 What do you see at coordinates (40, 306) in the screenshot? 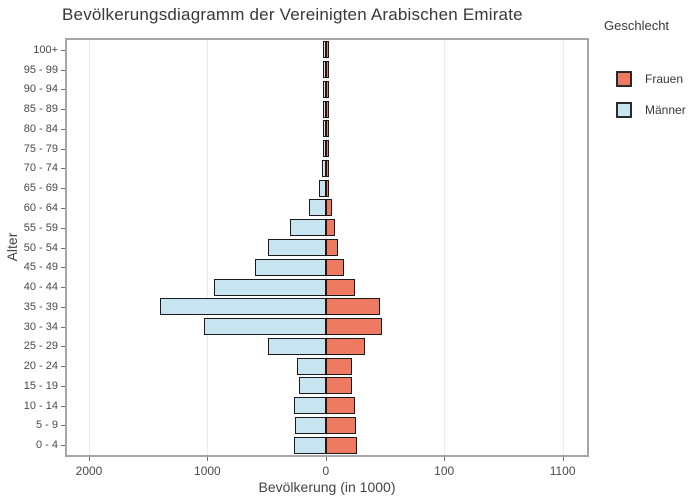
I see `y-tick-label: 35 - 39` at bounding box center [40, 306].